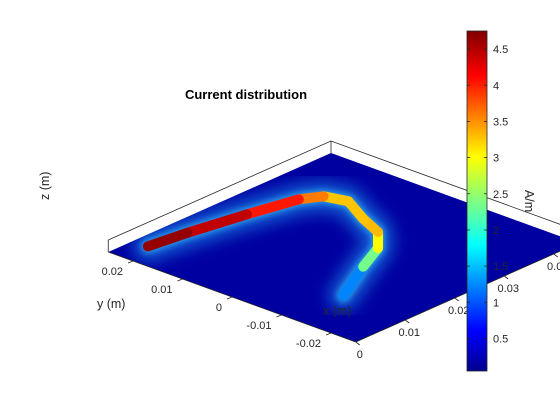 The image size is (560, 420). What do you see at coordinates (500, 339) in the screenshot?
I see `colorbar-tick-label: 0.5` at bounding box center [500, 339].